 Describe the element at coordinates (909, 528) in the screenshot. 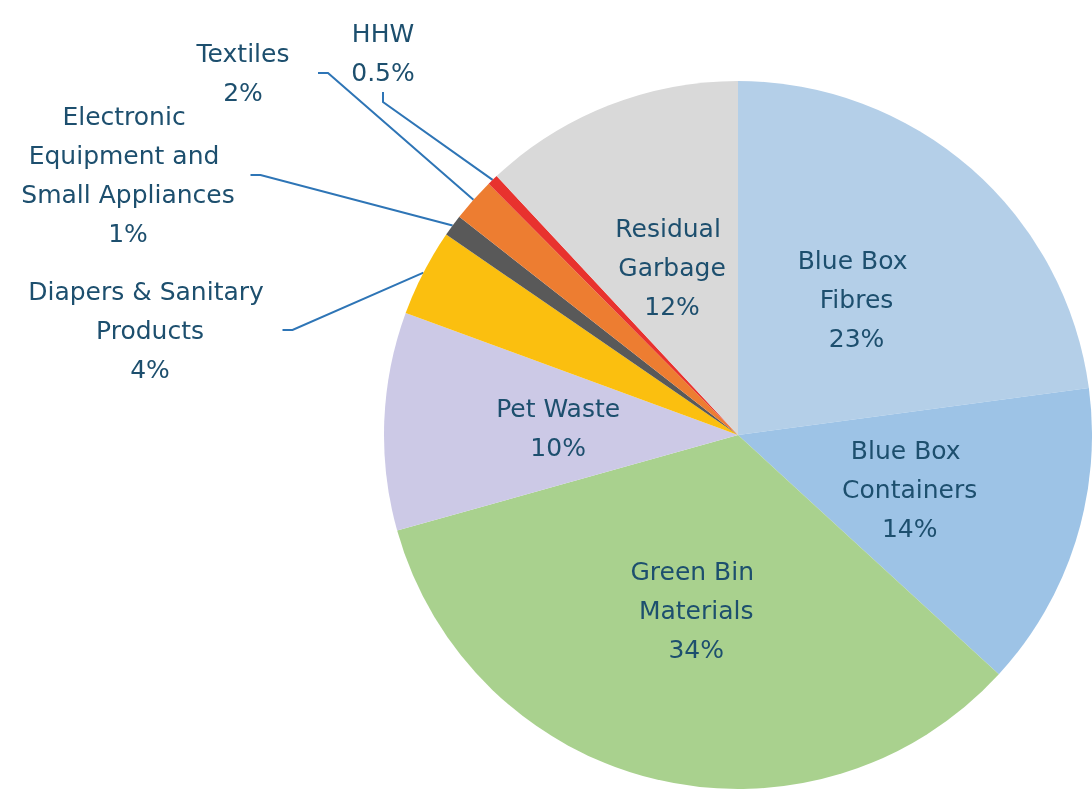

I see `data-label: 14%` at that location.